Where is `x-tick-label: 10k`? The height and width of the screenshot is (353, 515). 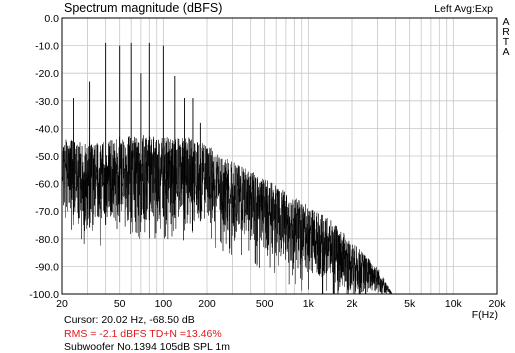
x-tick-label: 10k is located at coordinates (454, 304).